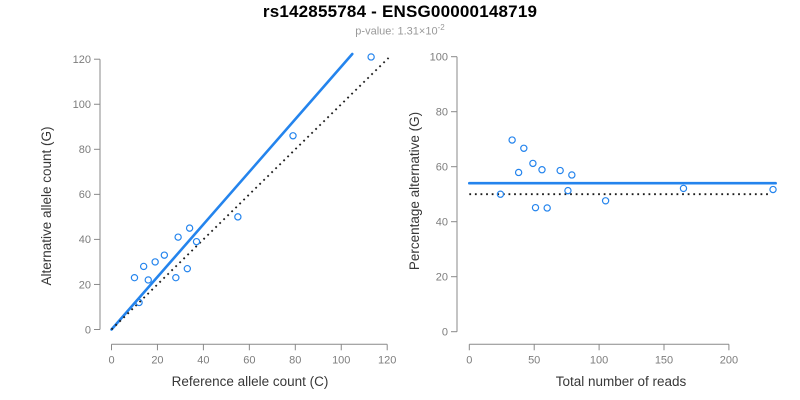 Image resolution: width=800 pixels, height=400 pixels. Describe the element at coordinates (729, 360) in the screenshot. I see `x-tick-label: 200` at that location.